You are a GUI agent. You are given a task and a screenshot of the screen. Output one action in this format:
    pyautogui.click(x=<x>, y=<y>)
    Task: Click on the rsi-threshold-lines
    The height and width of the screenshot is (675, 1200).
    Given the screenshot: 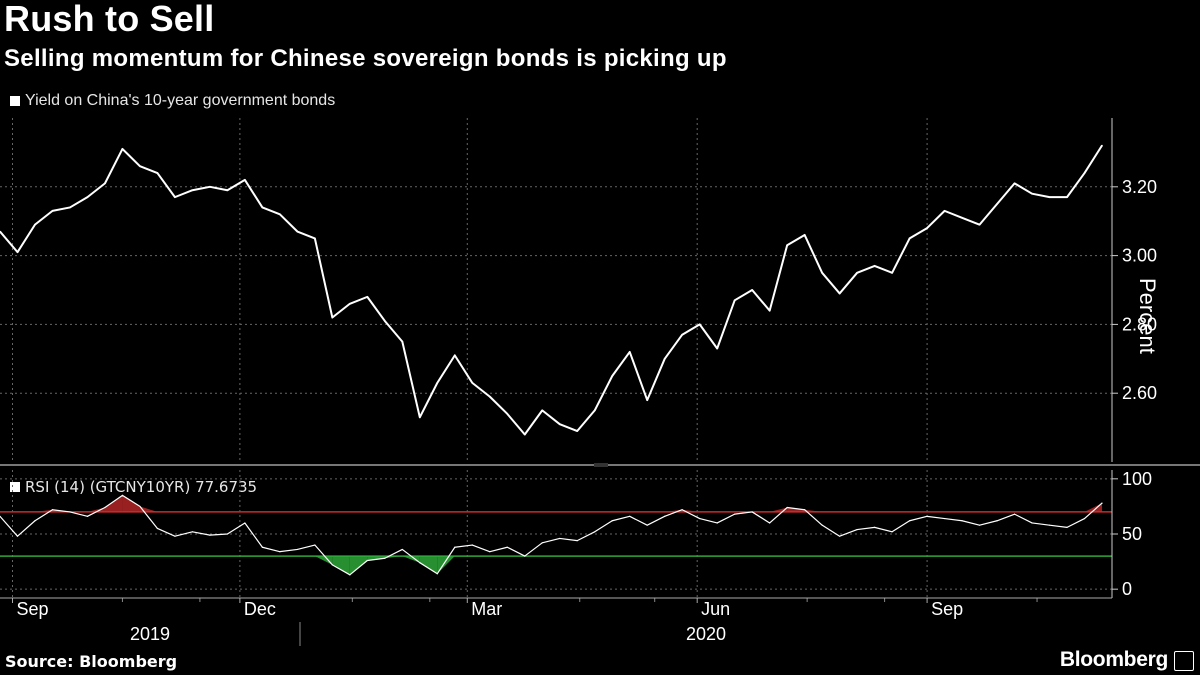 What is the action you would take?
    pyautogui.click(x=556, y=534)
    